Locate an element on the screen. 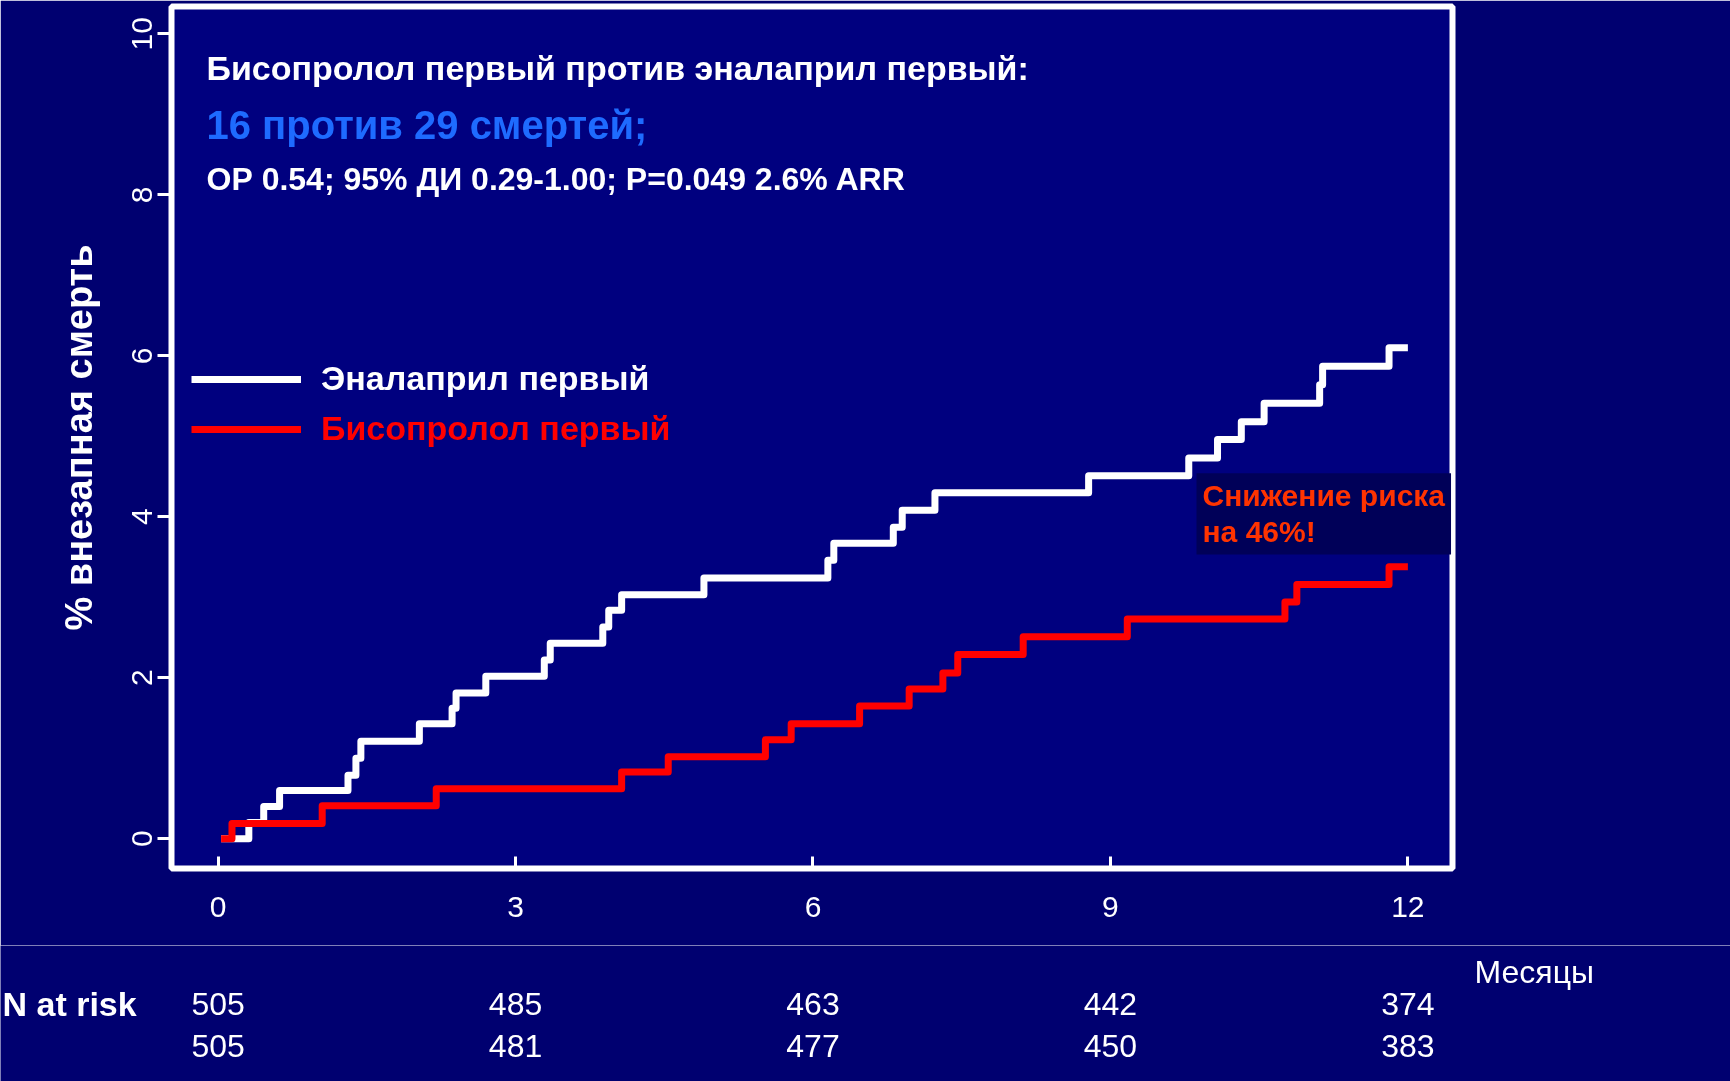 This screenshot has height=1081, width=1730. annotation: ОР 0.54; 95% ДИ 0.29-1.00; P=0.049 2.6% ARR is located at coordinates (555, 178).